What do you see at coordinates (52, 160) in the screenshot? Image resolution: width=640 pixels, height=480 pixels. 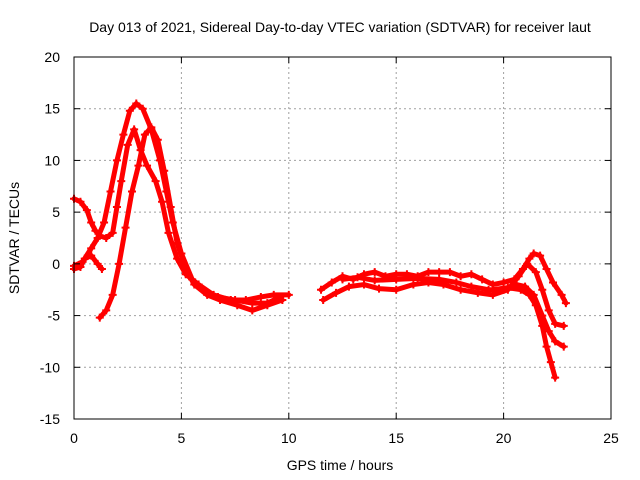 I see `y-tick-label: 10` at bounding box center [52, 160].